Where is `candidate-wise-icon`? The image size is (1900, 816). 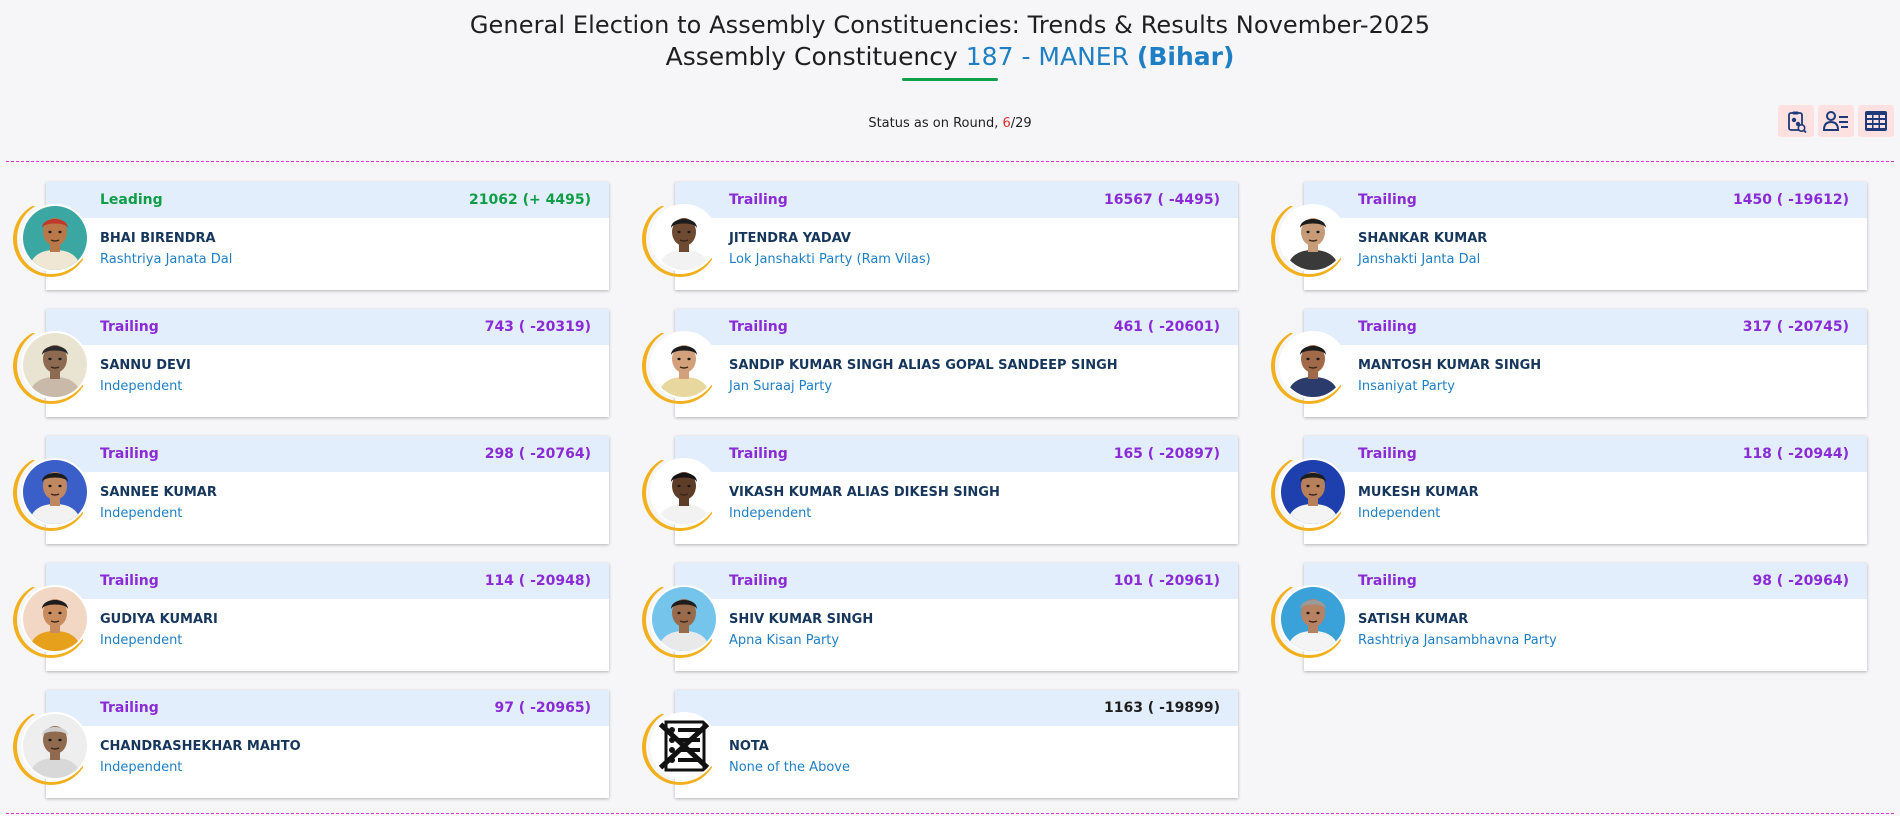 candidate-wise-icon is located at coordinates (1835, 121).